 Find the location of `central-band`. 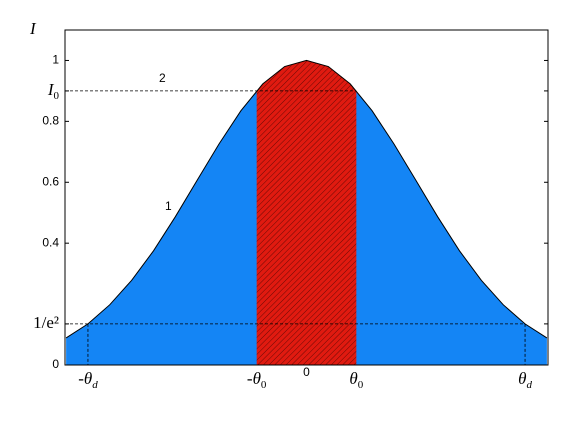

central-band is located at coordinates (306, 212).